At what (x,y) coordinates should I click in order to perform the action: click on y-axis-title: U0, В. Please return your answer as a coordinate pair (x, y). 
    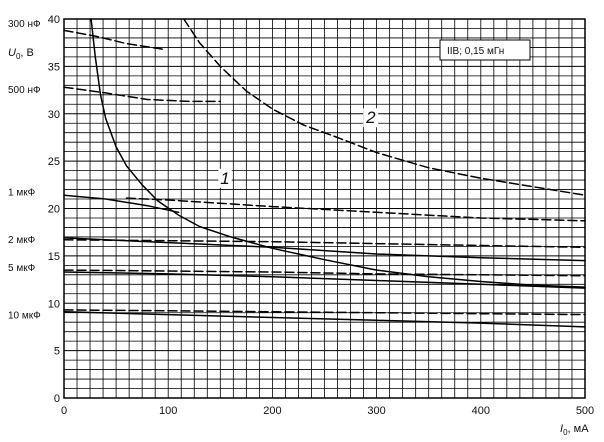
    Looking at the image, I should click on (21, 54).